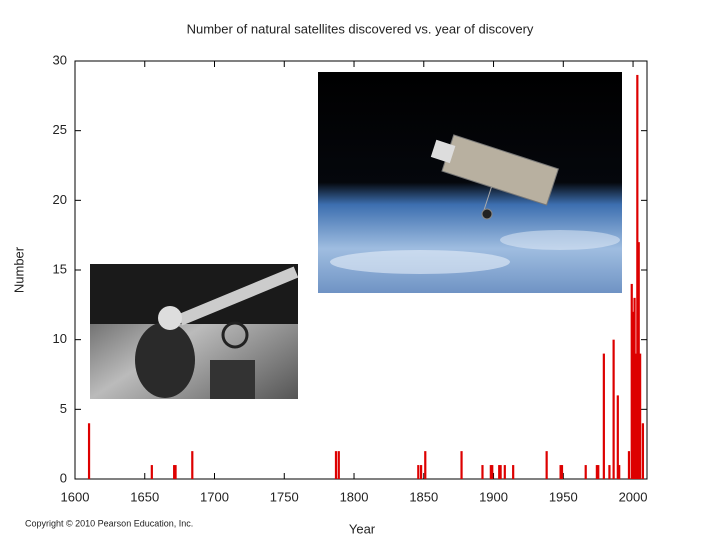 This screenshot has height=540, width=720. I want to click on x-tick-label: 1750, so click(284, 496).